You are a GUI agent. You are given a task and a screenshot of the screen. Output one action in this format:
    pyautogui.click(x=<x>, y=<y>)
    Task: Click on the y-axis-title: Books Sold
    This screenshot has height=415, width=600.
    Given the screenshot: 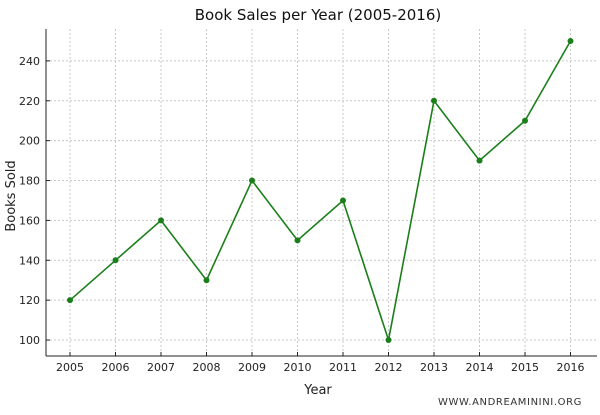 What is the action you would take?
    pyautogui.click(x=11, y=195)
    